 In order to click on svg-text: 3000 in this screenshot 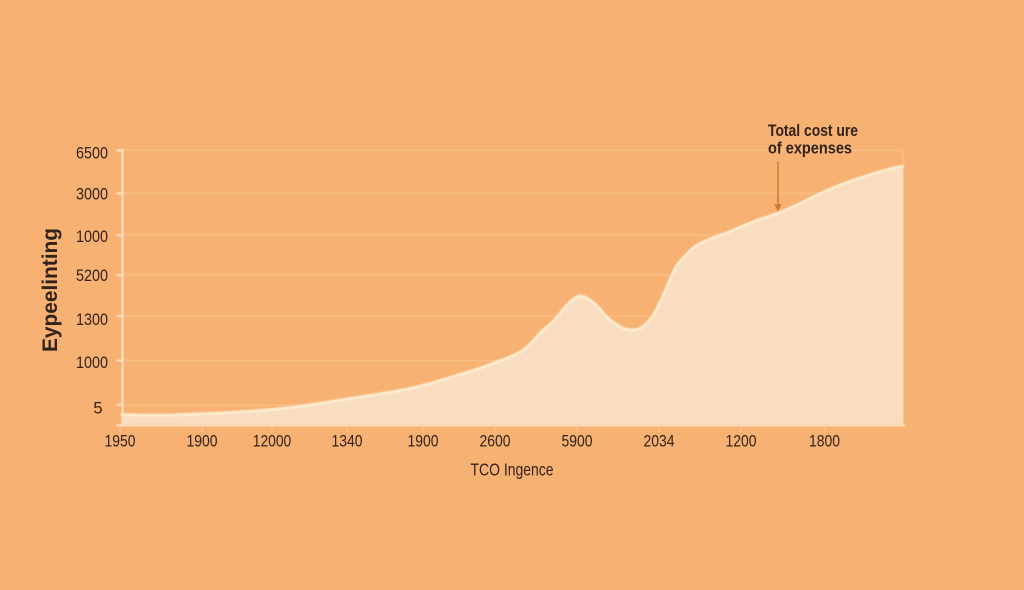, I will do `click(92, 195)`.